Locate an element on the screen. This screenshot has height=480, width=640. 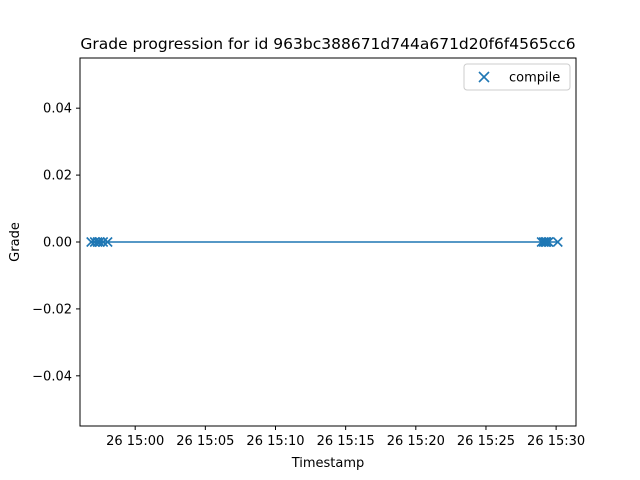
x-tick-label: 26 15:20 is located at coordinates (416, 441).